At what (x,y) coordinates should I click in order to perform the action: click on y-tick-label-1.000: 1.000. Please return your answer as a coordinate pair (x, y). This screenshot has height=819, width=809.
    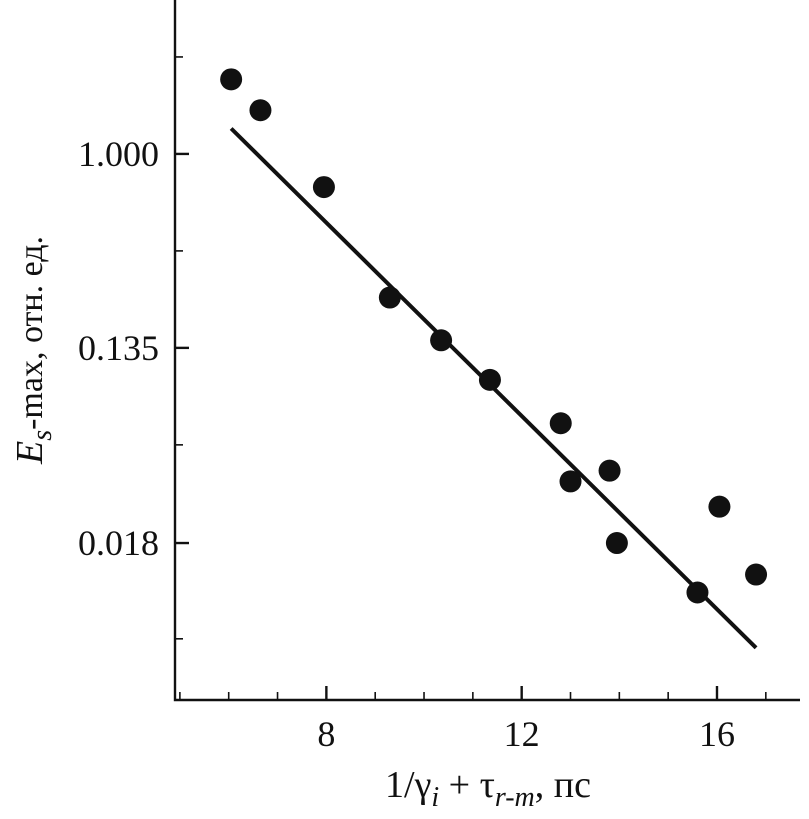
    Looking at the image, I should click on (118, 154).